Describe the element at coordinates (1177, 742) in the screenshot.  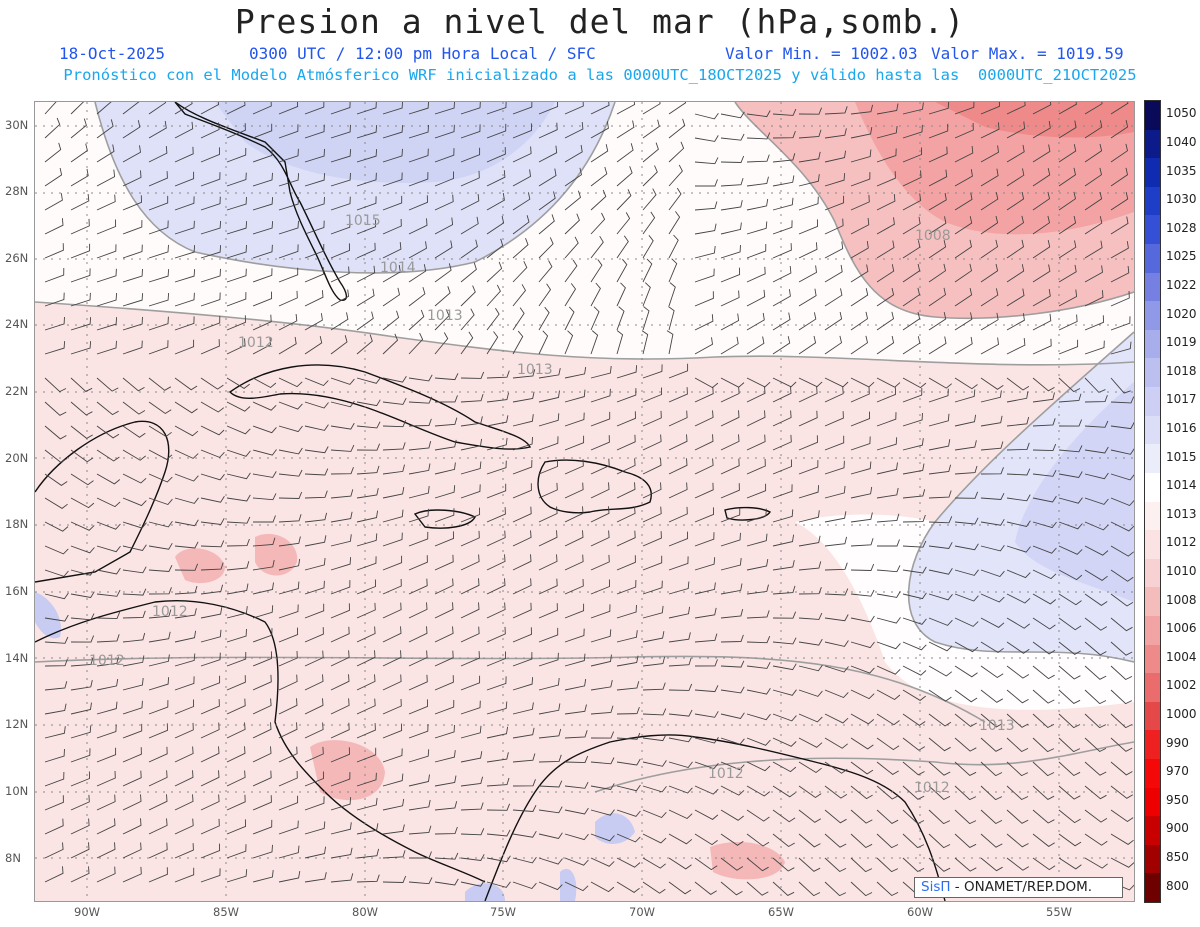
I see `colorbar-label: 990` at that location.